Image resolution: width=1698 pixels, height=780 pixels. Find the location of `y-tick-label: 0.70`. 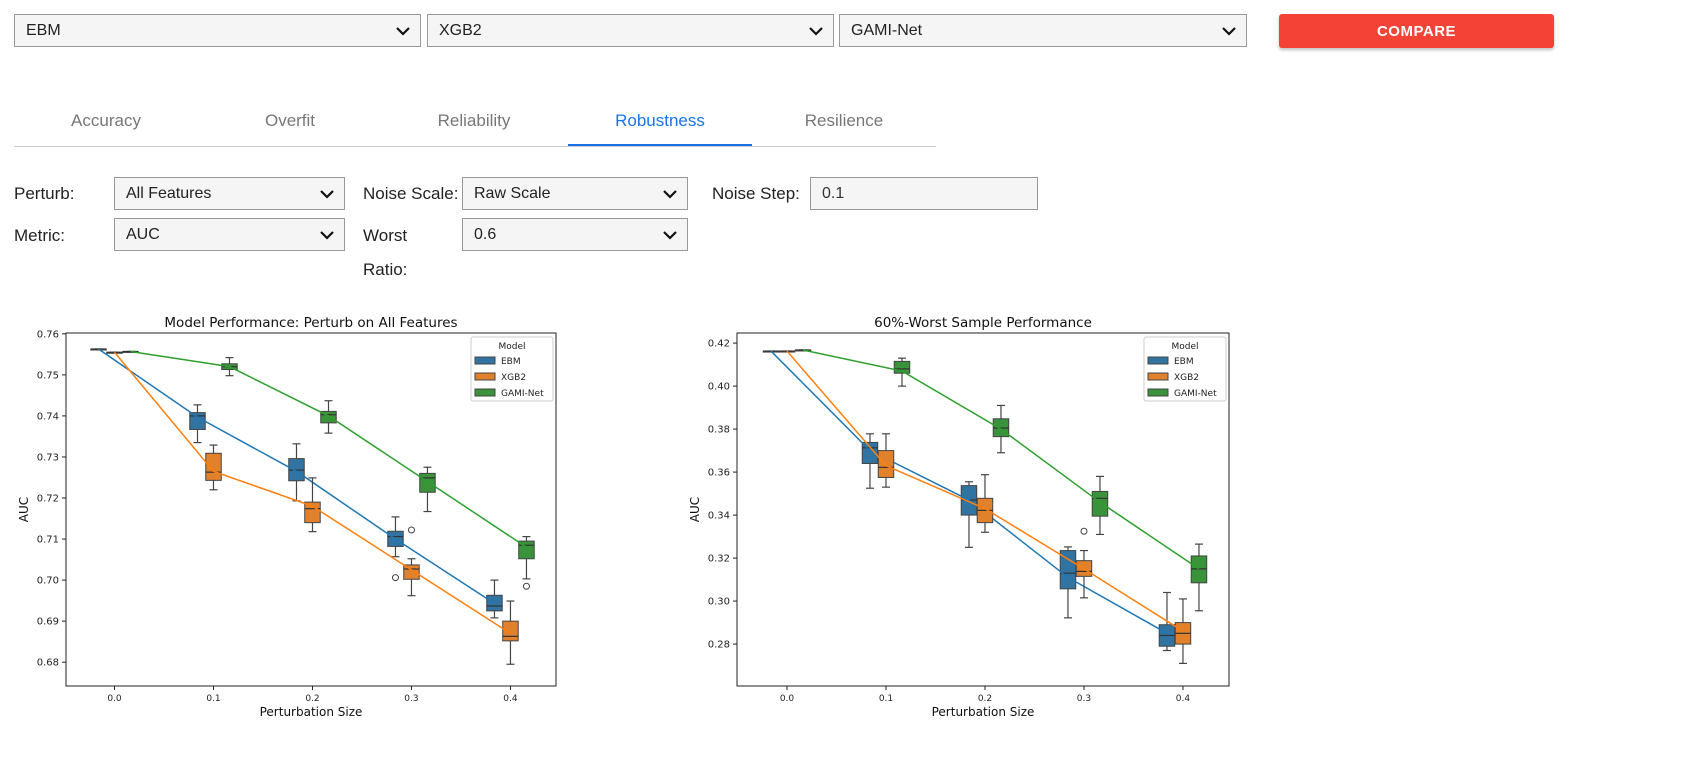

y-tick-label: 0.70 is located at coordinates (48, 581).